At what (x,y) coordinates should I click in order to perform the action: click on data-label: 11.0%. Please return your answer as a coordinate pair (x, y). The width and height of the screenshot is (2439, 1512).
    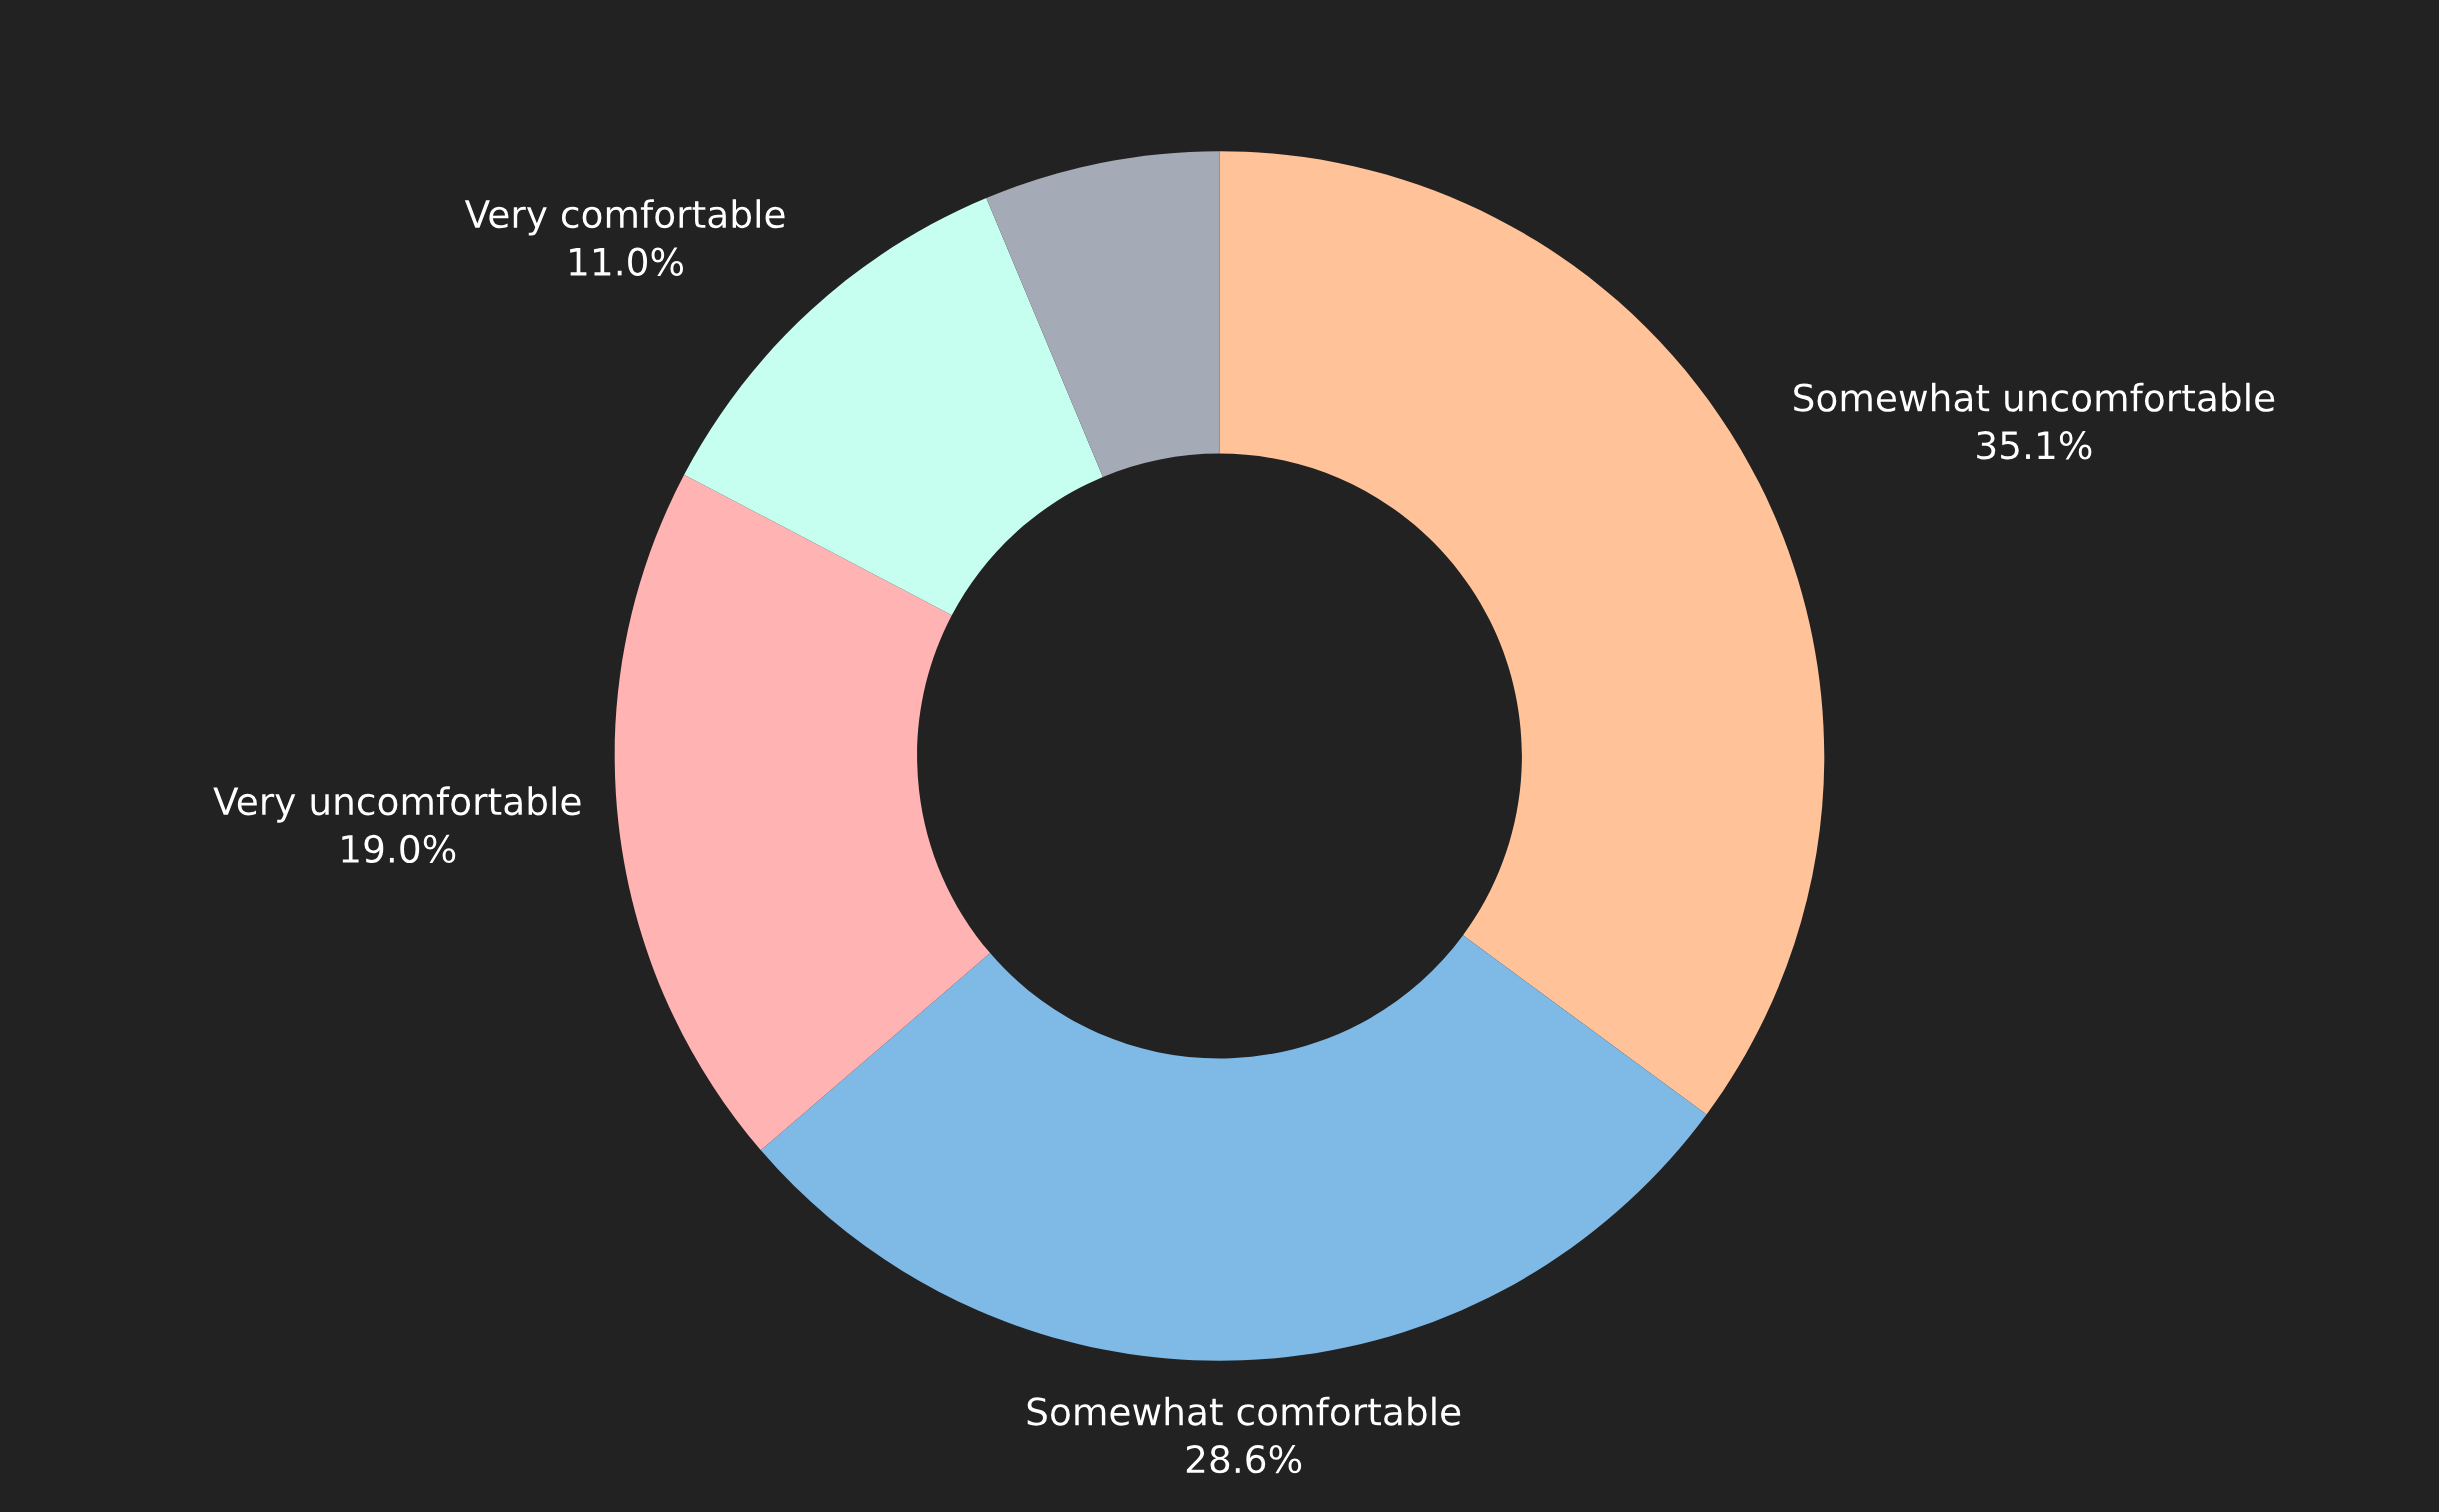
    Looking at the image, I should click on (627, 261).